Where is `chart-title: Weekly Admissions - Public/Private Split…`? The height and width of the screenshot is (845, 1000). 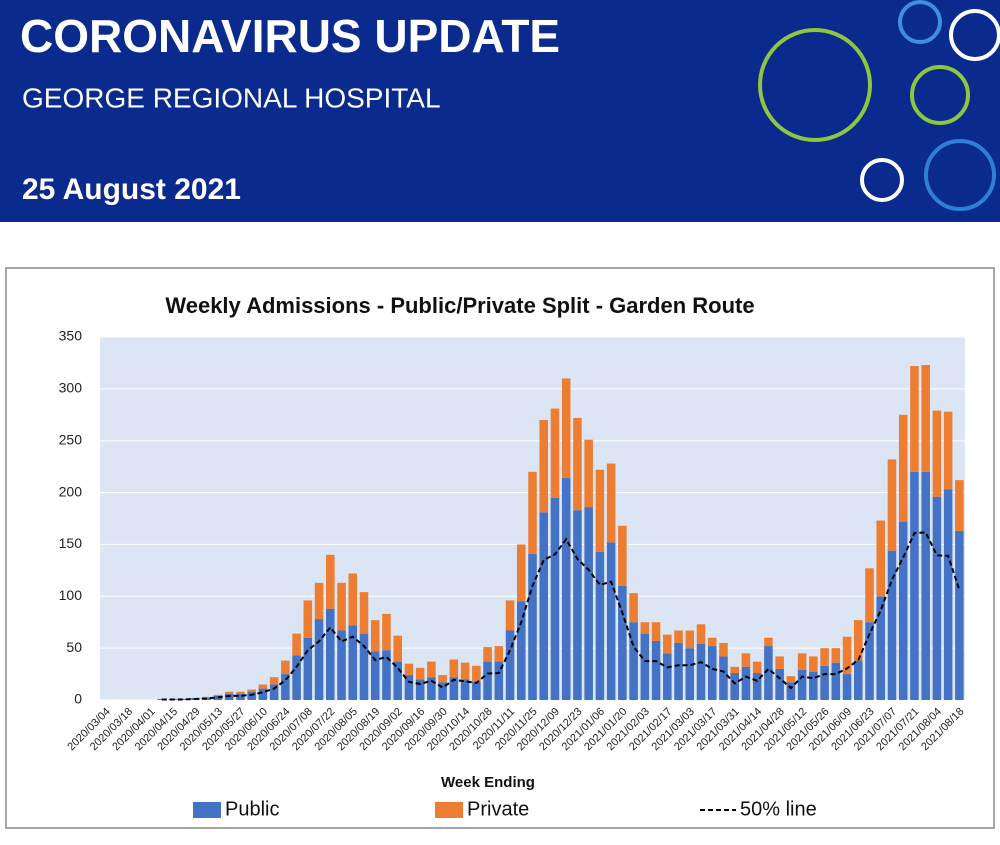 chart-title: Weekly Admissions - Public/Private Split… is located at coordinates (459, 305).